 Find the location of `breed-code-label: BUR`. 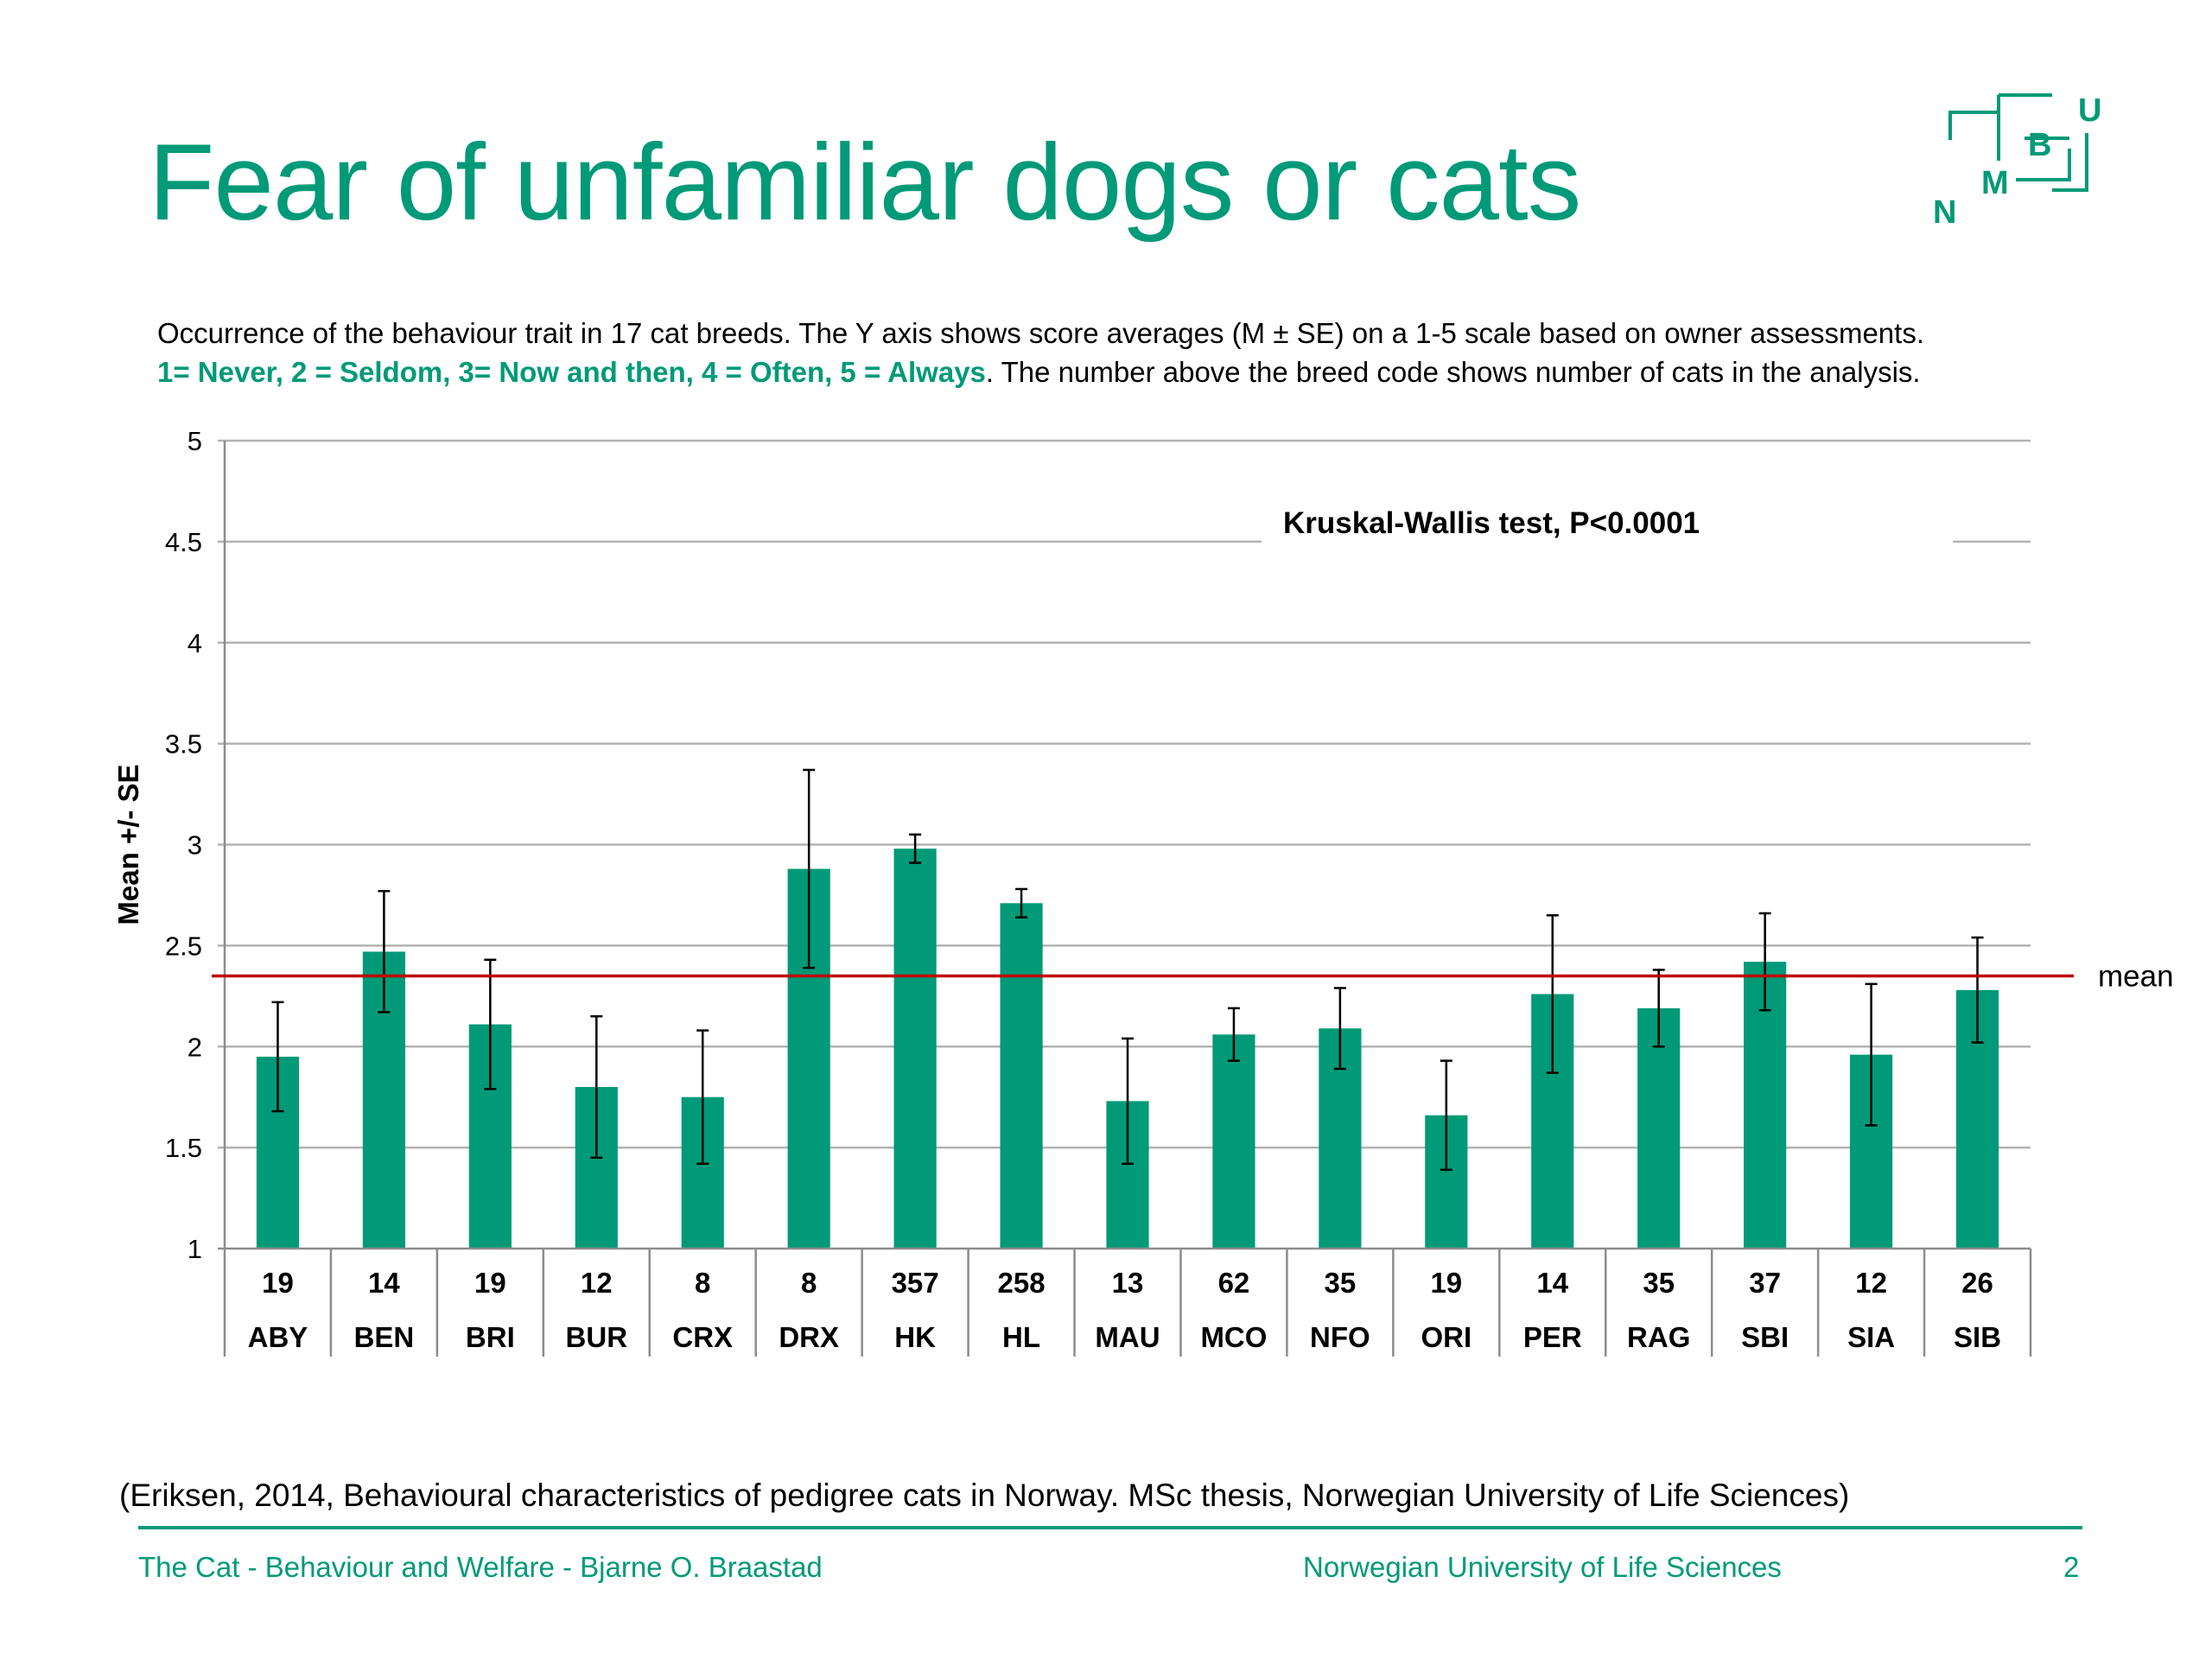

breed-code-label: BUR is located at coordinates (597, 1337).